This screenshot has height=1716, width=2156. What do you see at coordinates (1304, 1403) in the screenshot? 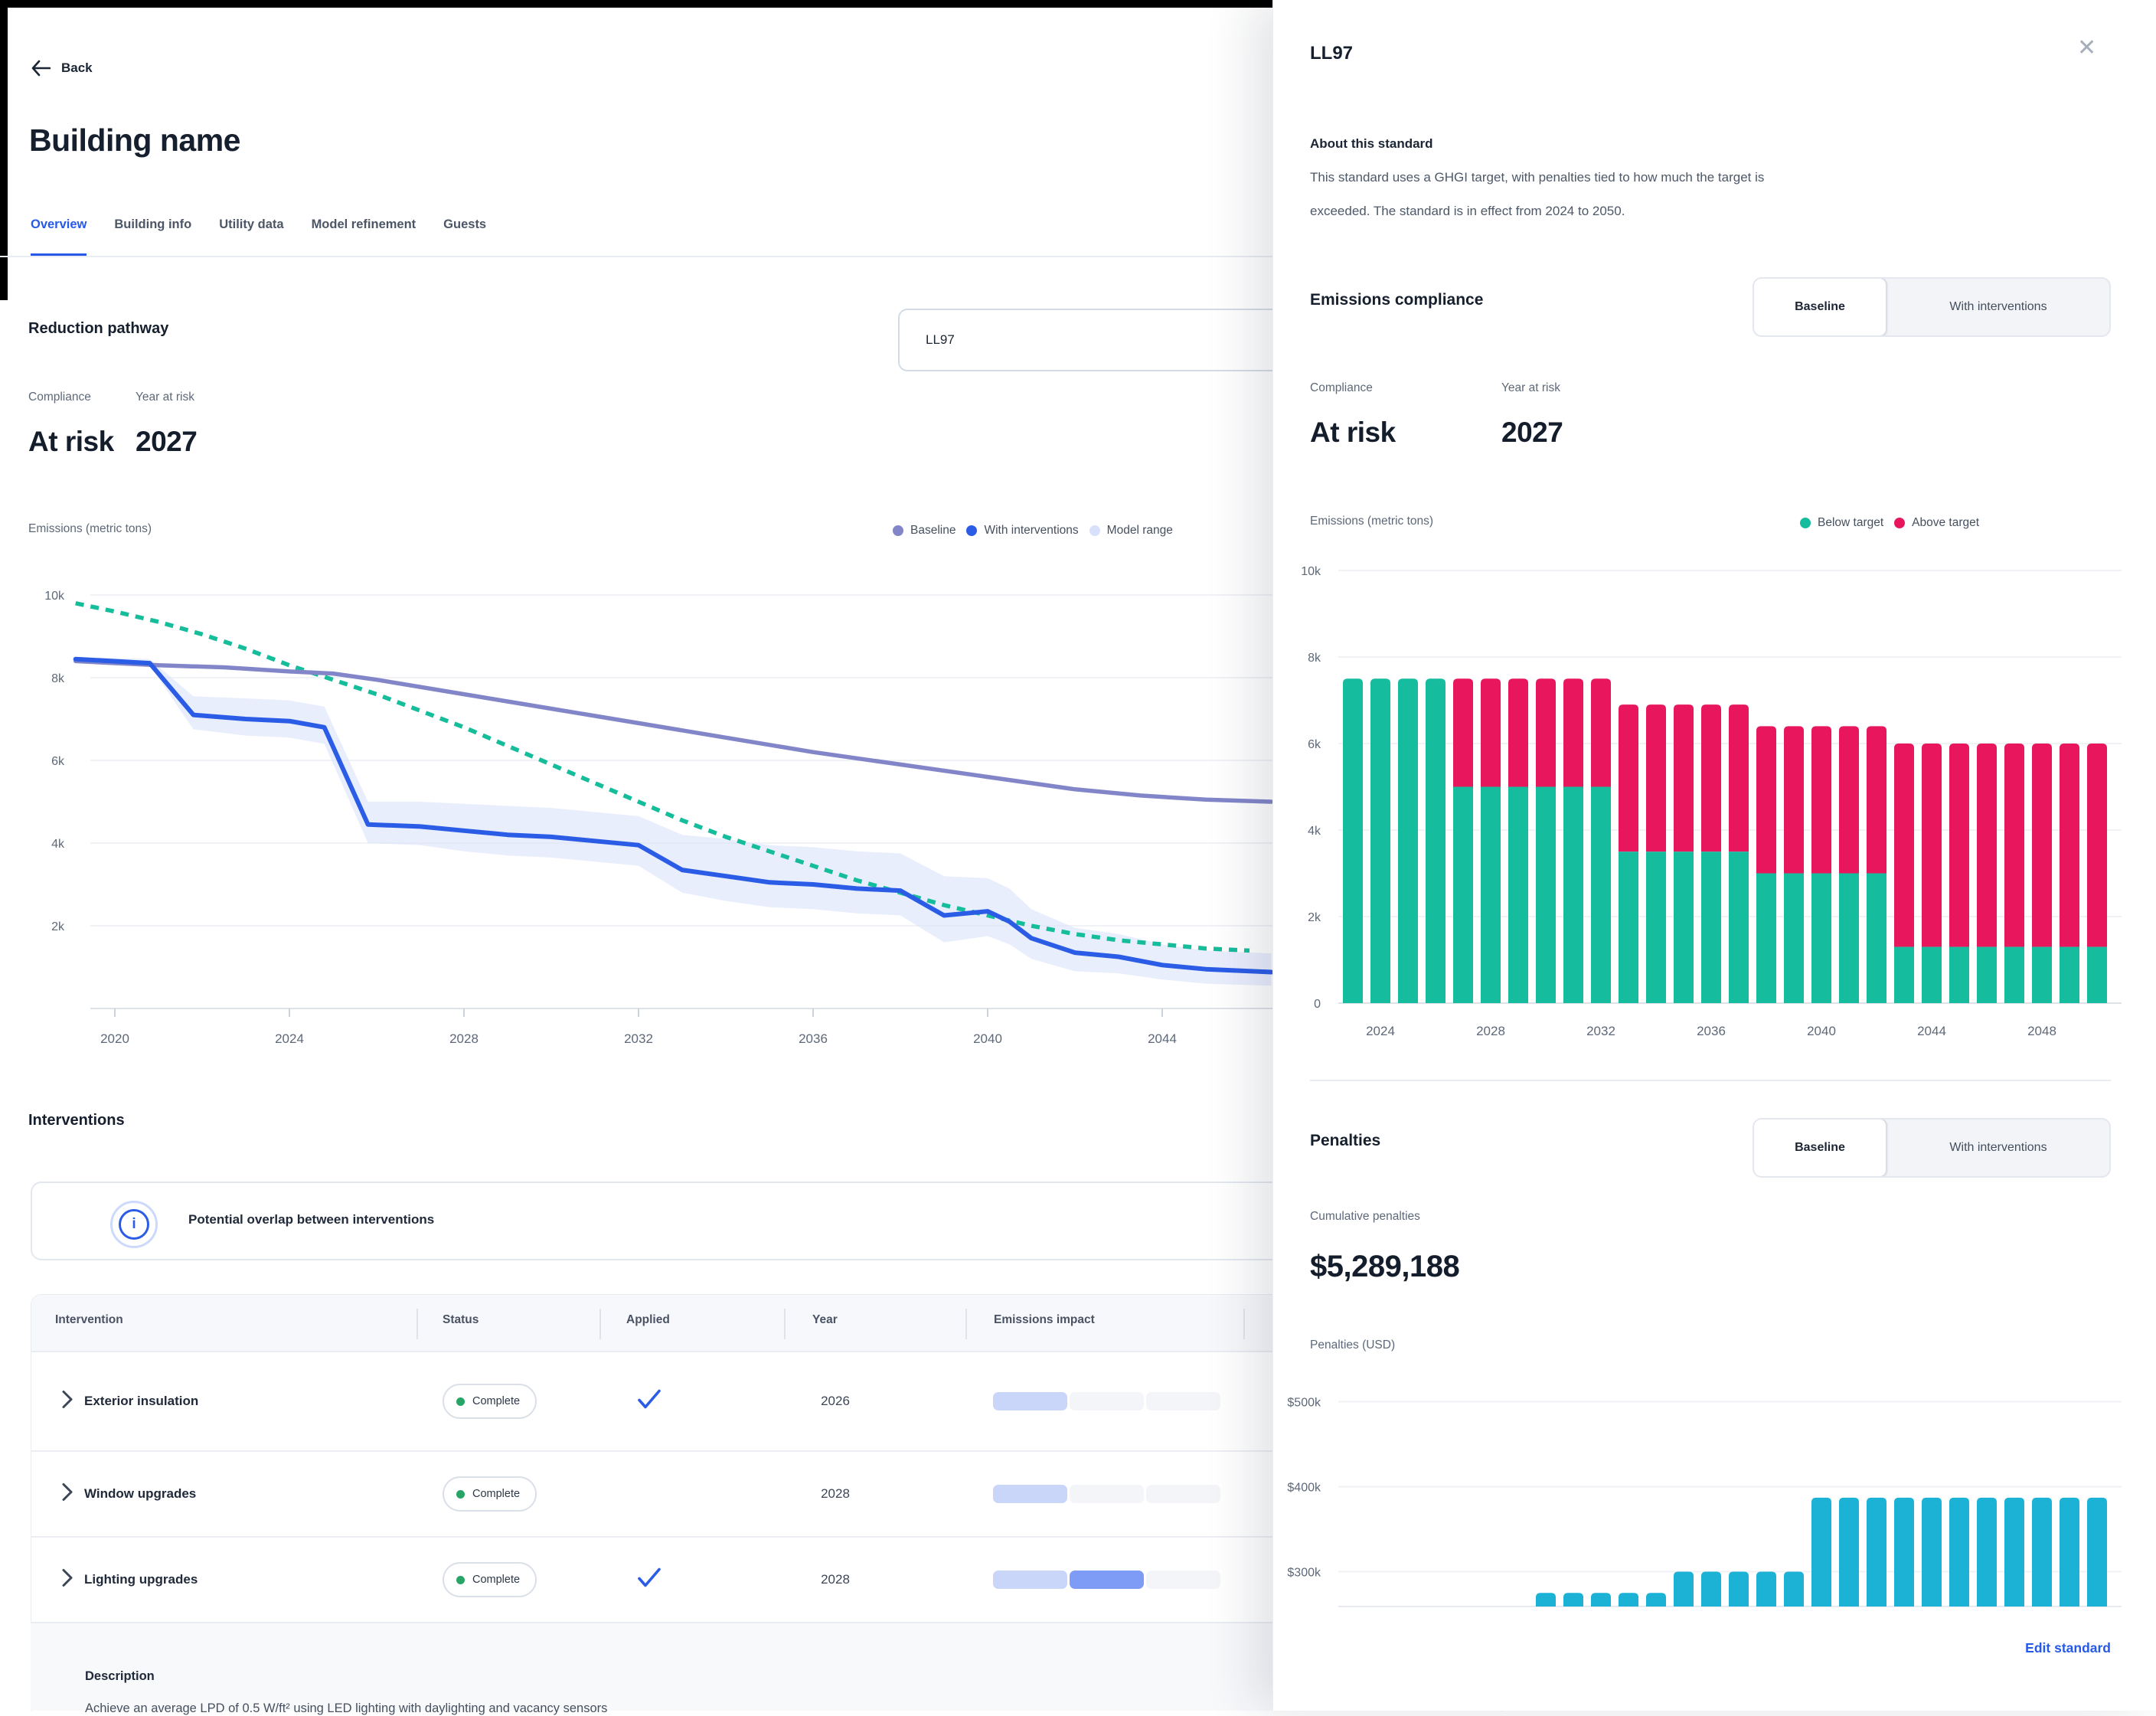
I see `svg-text: $500k` at bounding box center [1304, 1403].